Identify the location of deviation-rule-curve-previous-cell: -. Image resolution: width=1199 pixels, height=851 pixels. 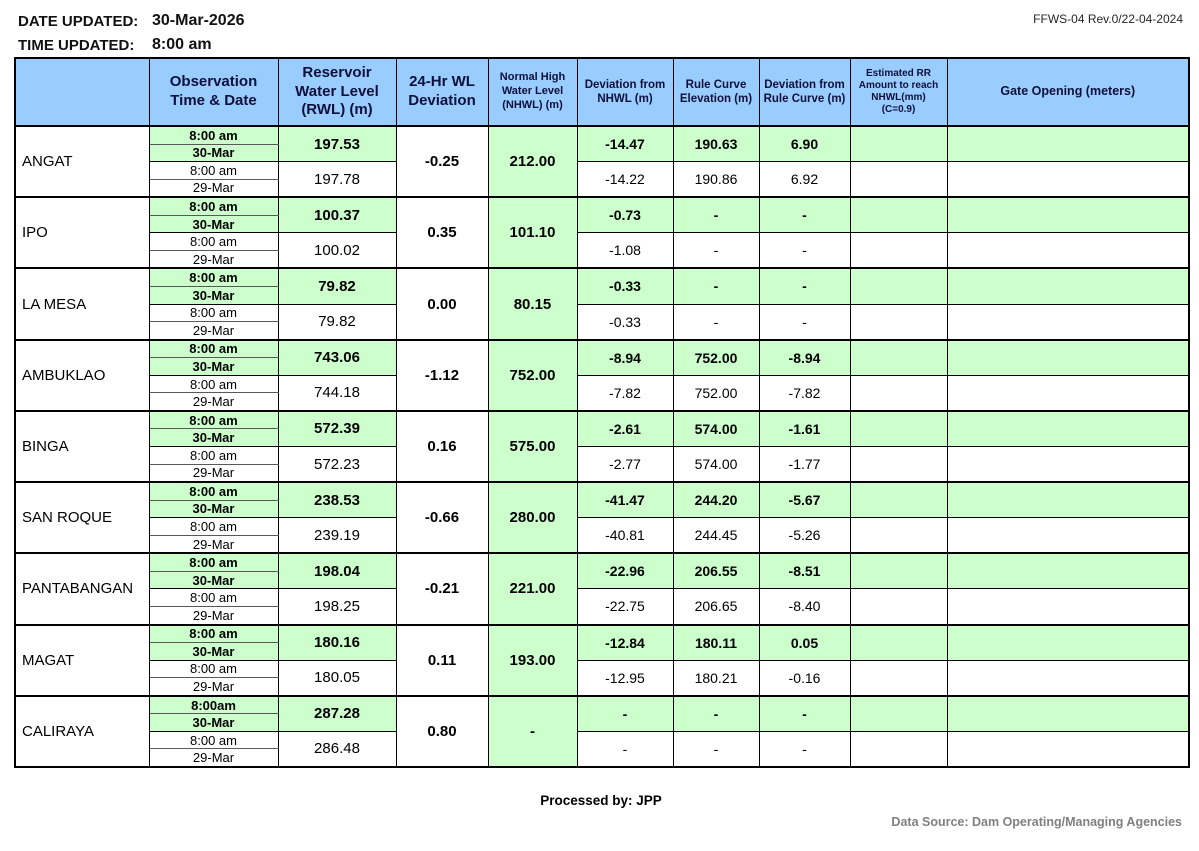
(804, 322).